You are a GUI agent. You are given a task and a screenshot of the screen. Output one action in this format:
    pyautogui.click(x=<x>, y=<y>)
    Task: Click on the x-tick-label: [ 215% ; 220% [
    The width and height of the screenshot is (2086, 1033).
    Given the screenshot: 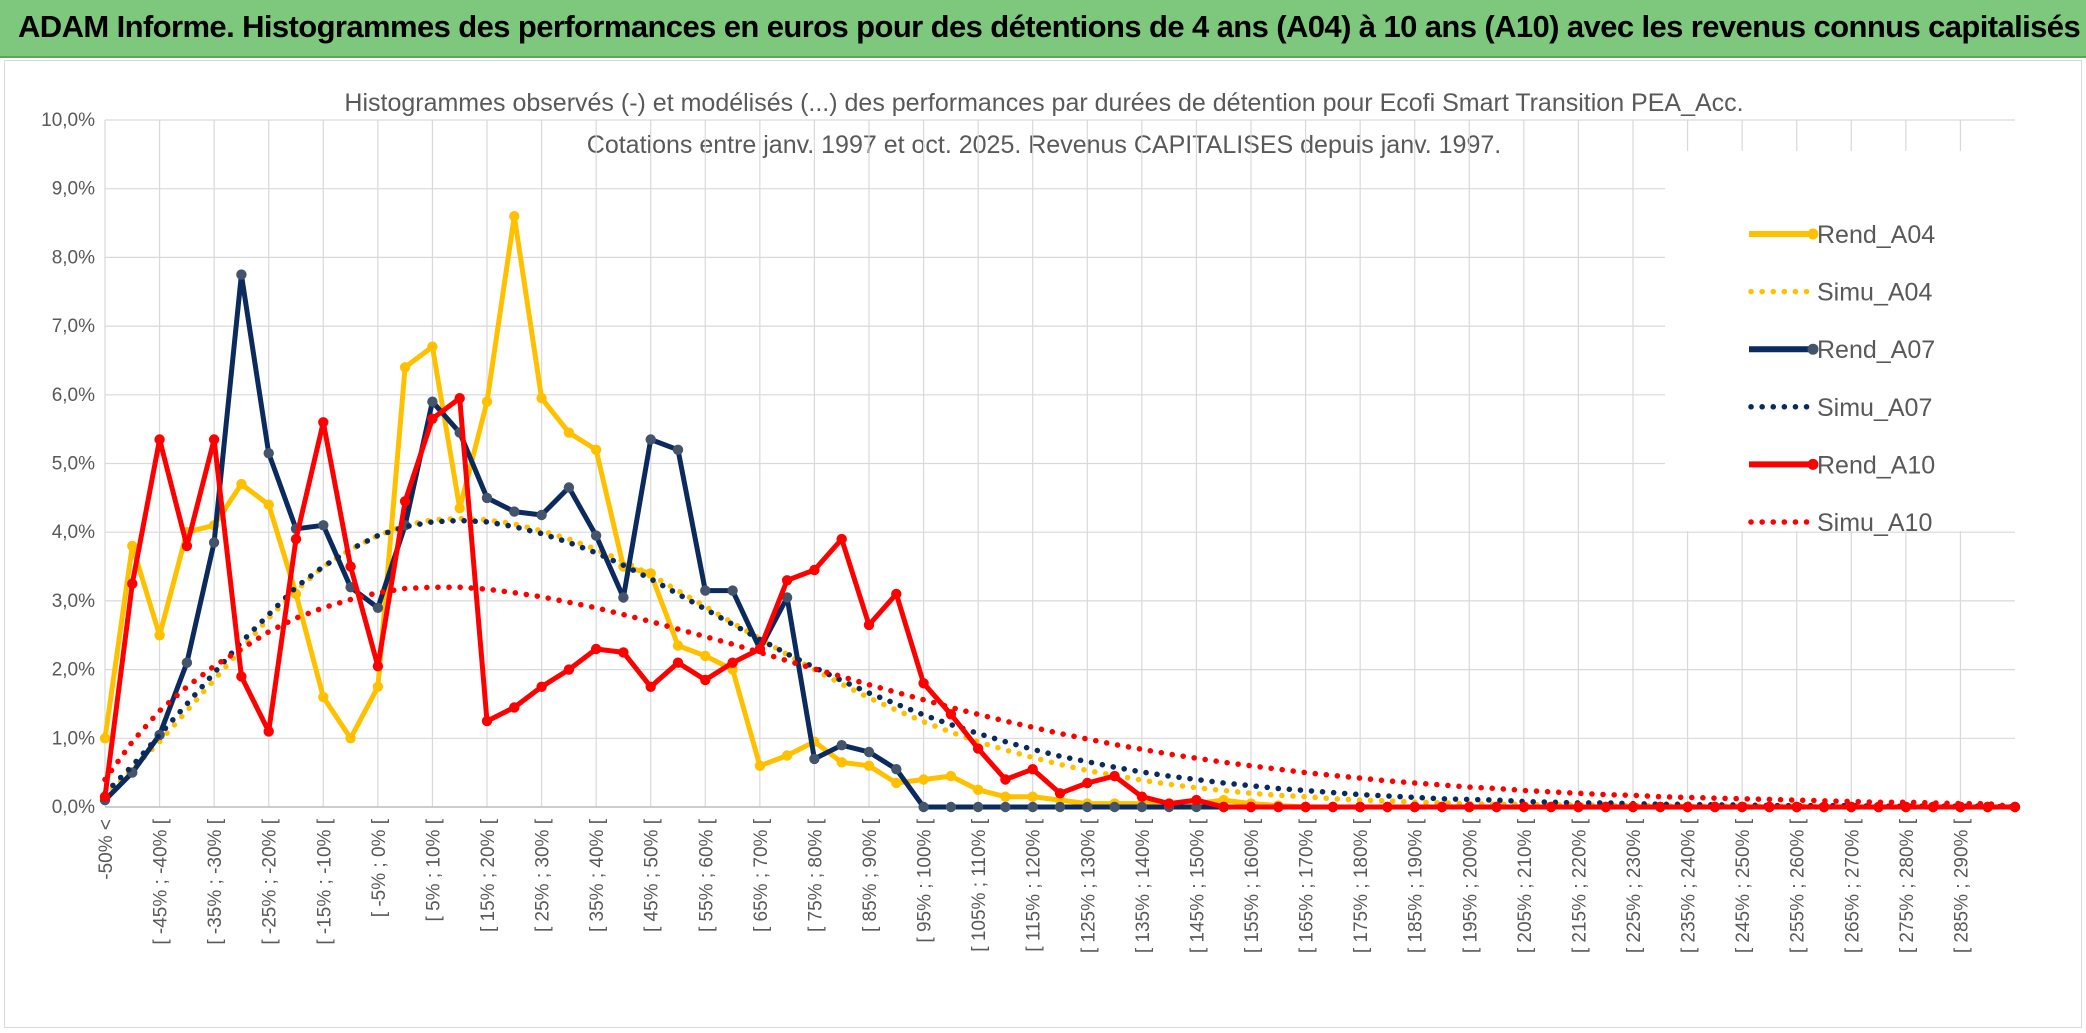 What is the action you would take?
    pyautogui.click(x=1579, y=885)
    